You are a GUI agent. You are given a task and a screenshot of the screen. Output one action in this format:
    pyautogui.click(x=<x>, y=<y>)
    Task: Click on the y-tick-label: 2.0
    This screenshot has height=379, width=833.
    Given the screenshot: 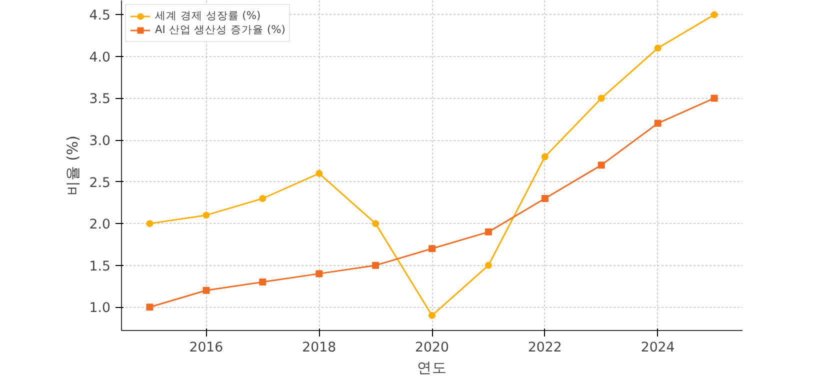 What is the action you would take?
    pyautogui.click(x=100, y=225)
    